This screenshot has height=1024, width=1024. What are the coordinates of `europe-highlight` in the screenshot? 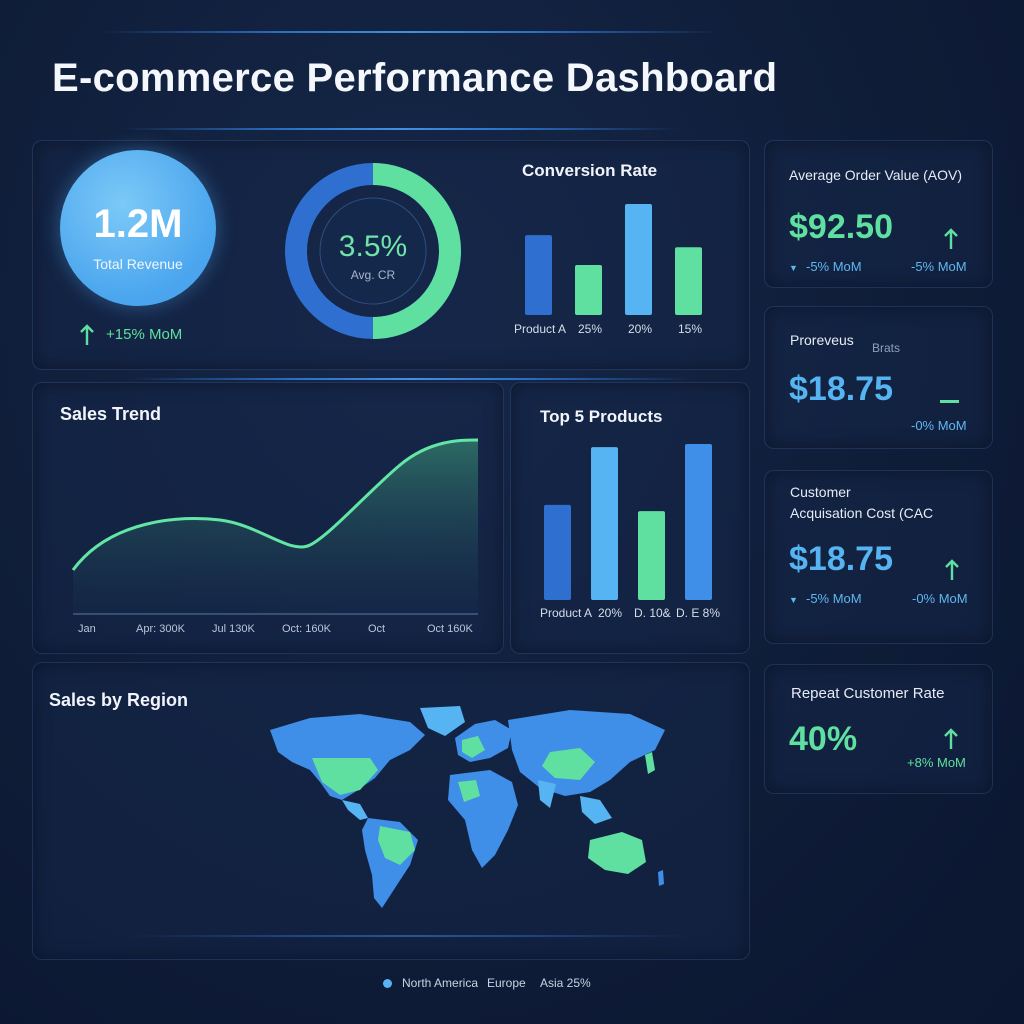 It's located at (473, 747).